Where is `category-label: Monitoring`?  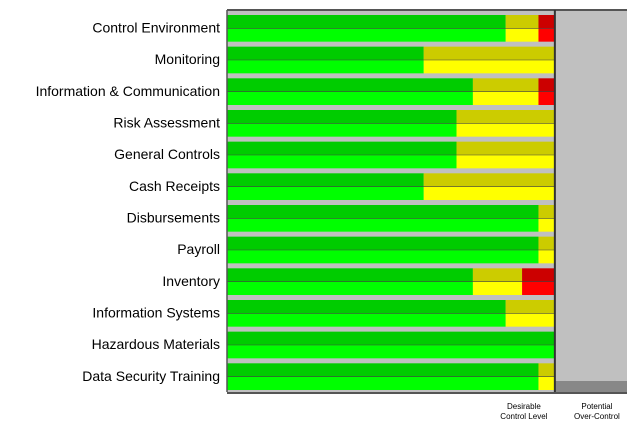 category-label: Monitoring is located at coordinates (187, 59).